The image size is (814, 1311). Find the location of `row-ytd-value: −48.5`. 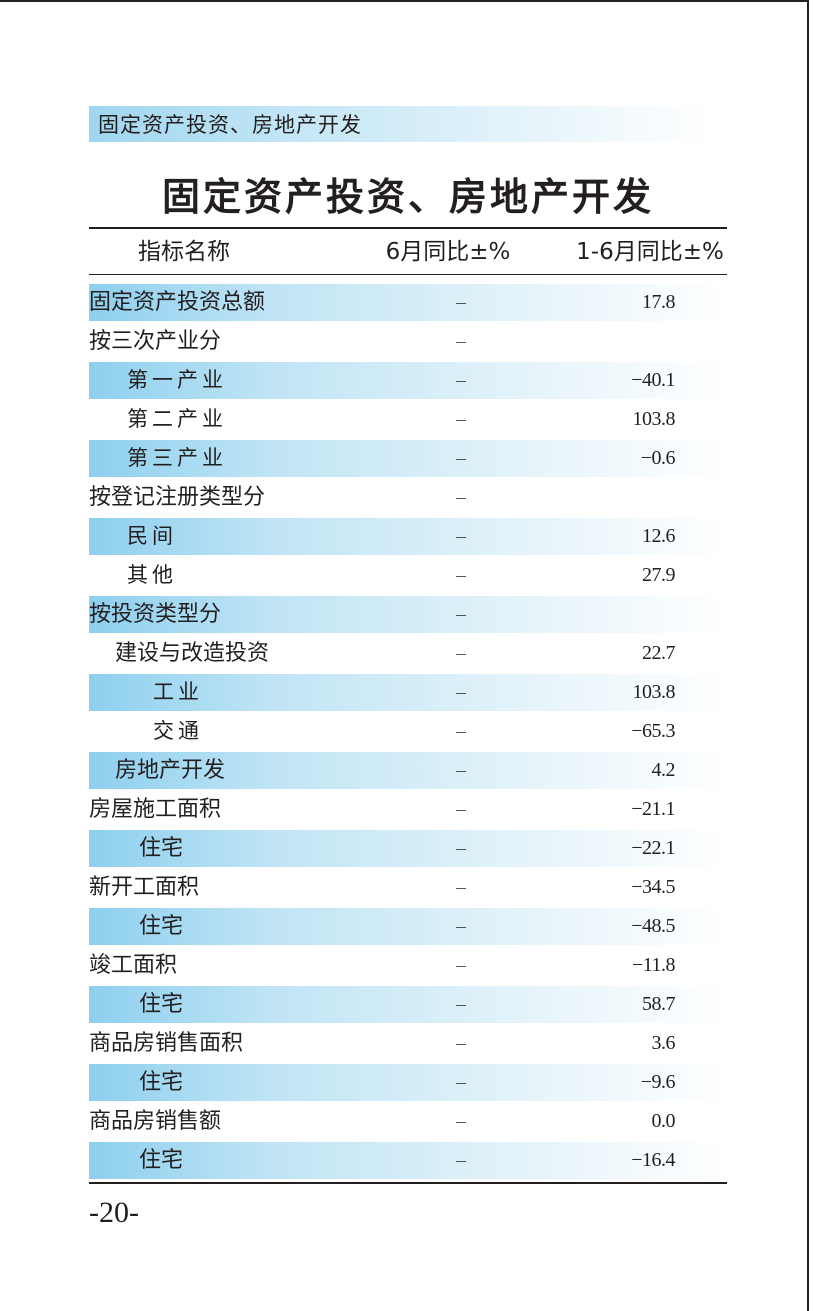

row-ytd-value: −48.5 is located at coordinates (653, 926).